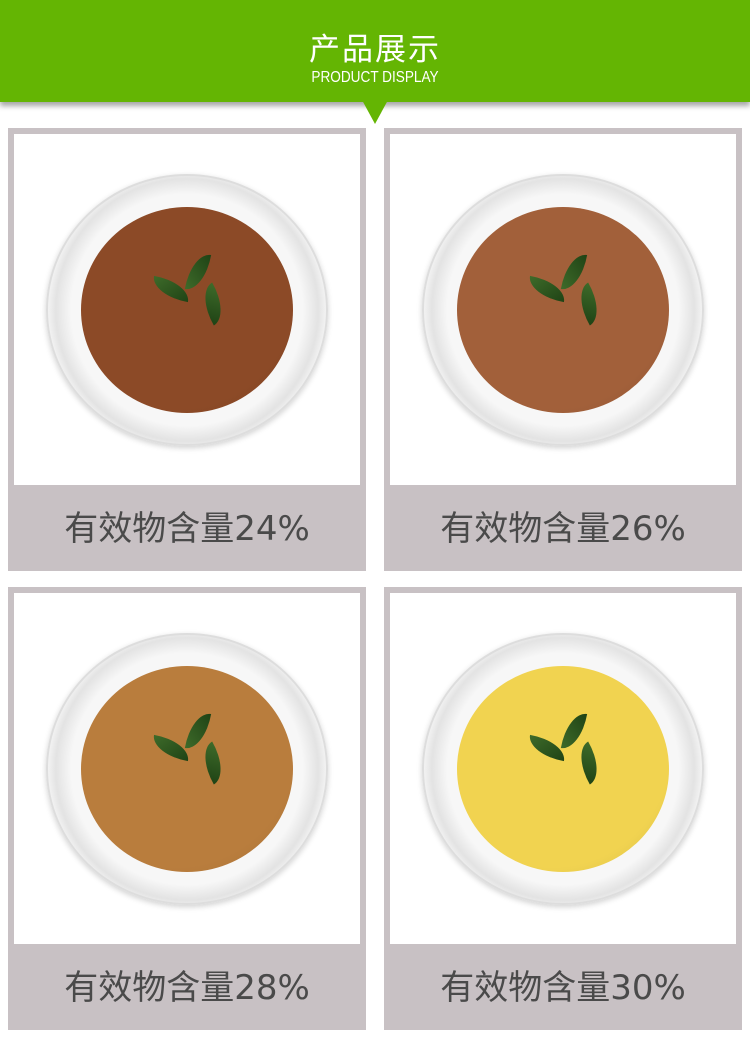 The height and width of the screenshot is (1056, 750). I want to click on product-caption: 有效物含量24%, so click(187, 528).